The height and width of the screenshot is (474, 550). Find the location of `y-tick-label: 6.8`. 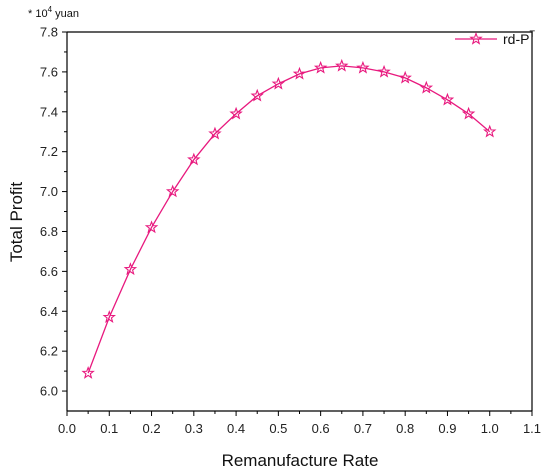

y-tick-label: 6.8 is located at coordinates (49, 231).